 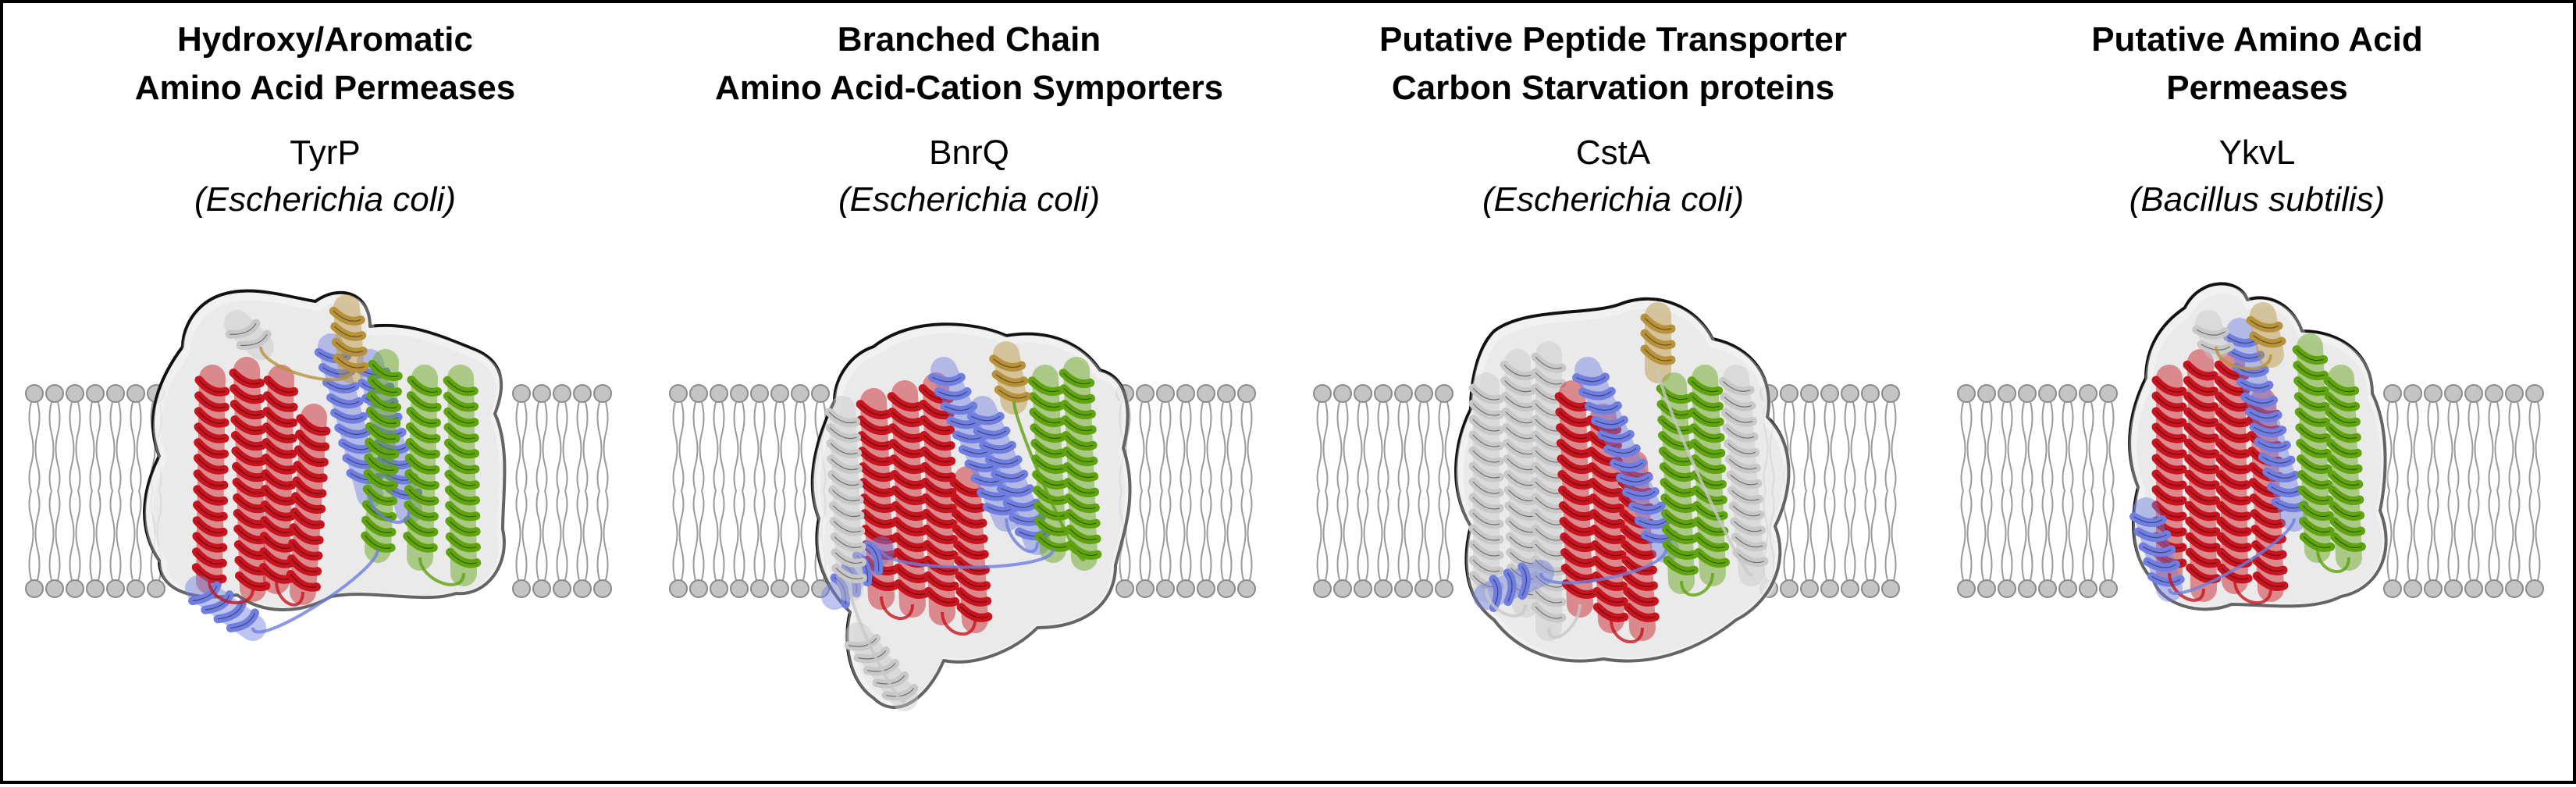 What do you see at coordinates (2257, 88) in the screenshot?
I see `family-title-line2: Permeases` at bounding box center [2257, 88].